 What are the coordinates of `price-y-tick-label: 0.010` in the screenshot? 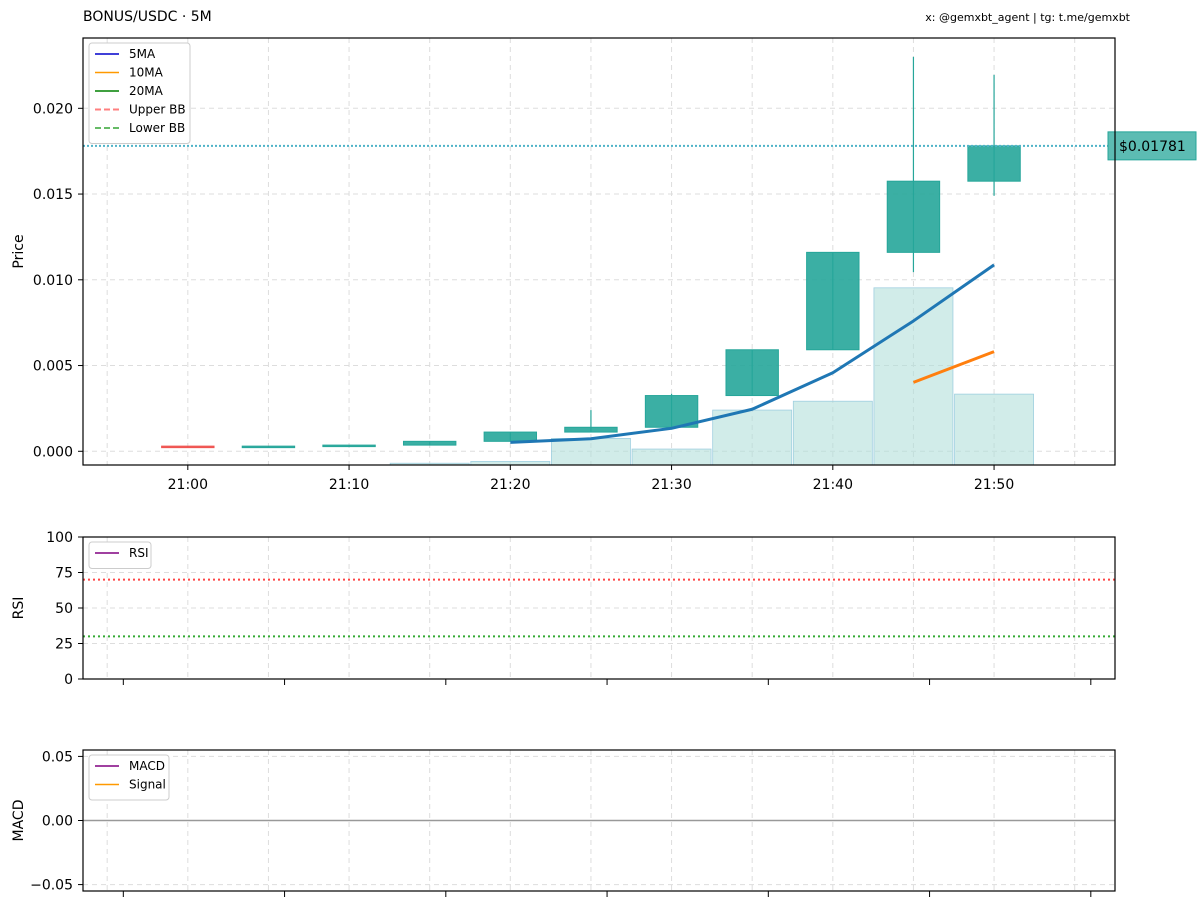 It's located at (53, 281).